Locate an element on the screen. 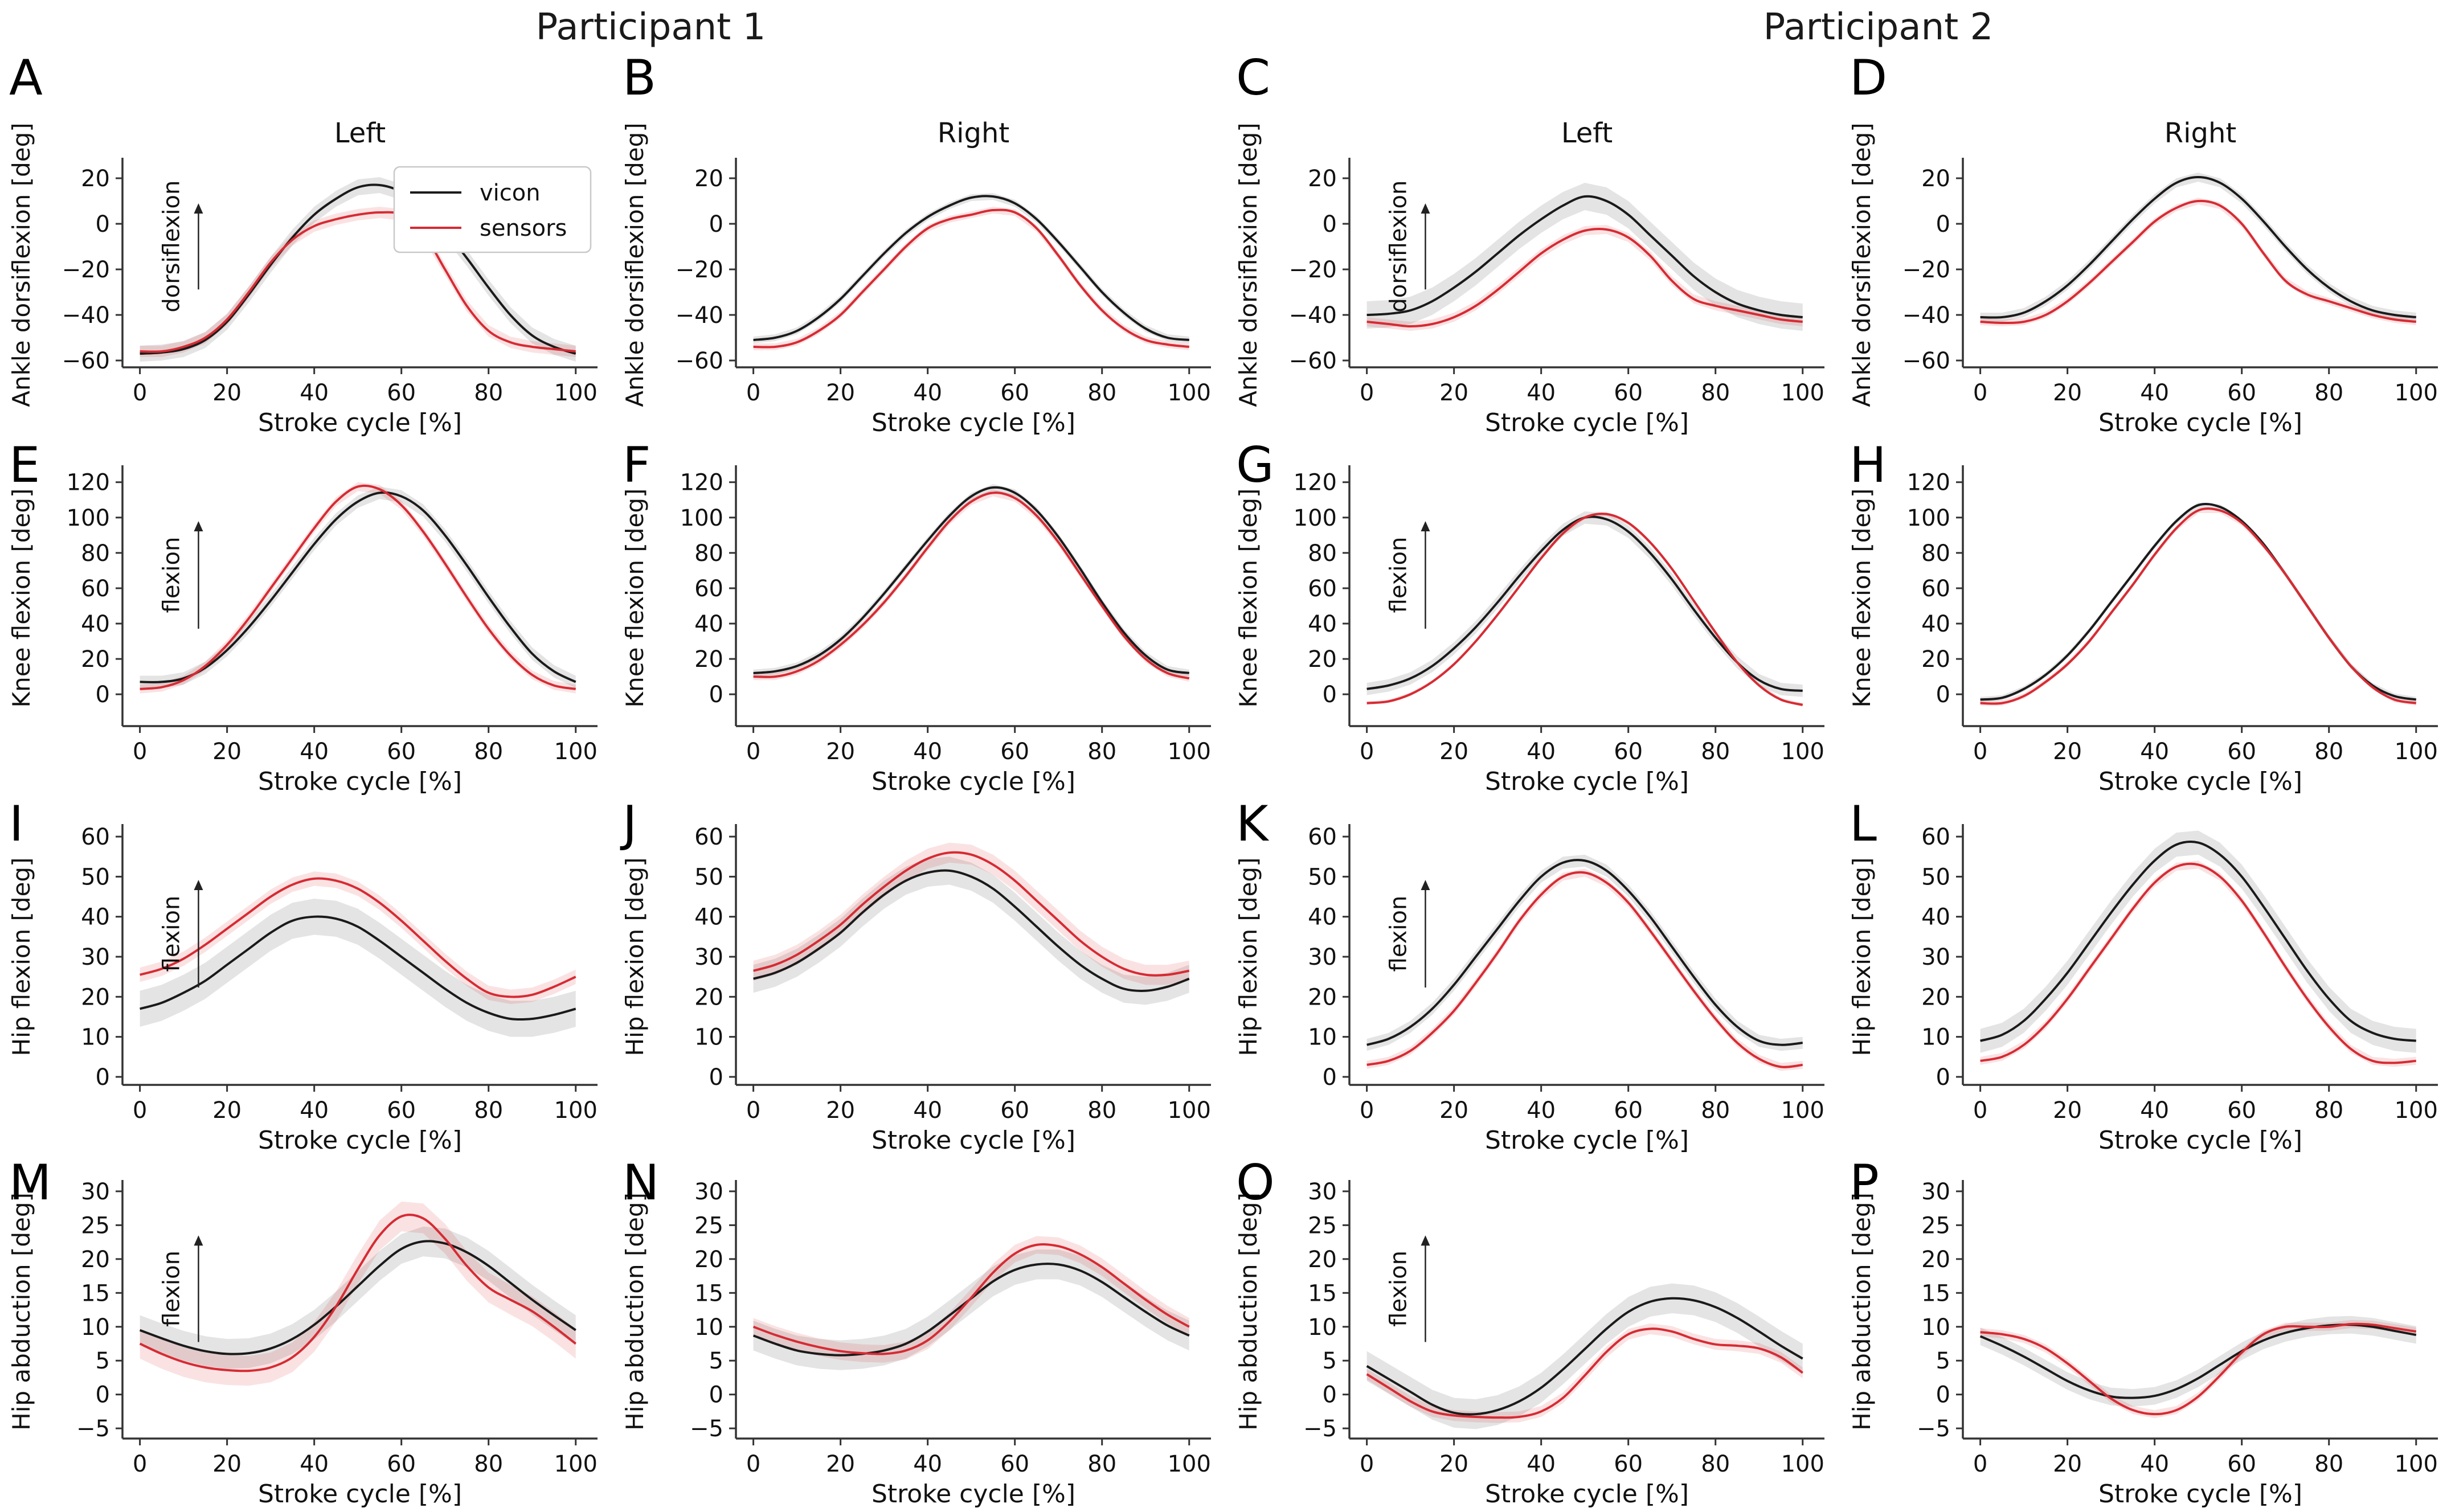  panel-letter-O: O is located at coordinates (1255, 1182).